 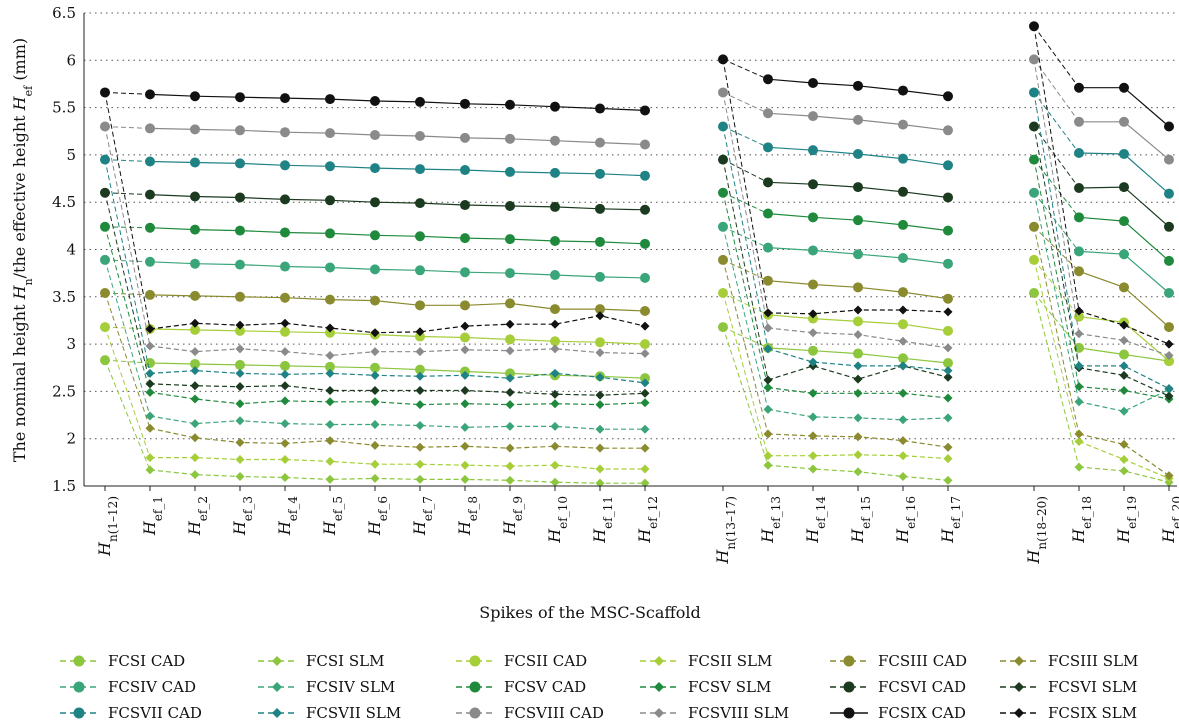 I want to click on x-tick-label: Hef_11, so click(x=602, y=520).